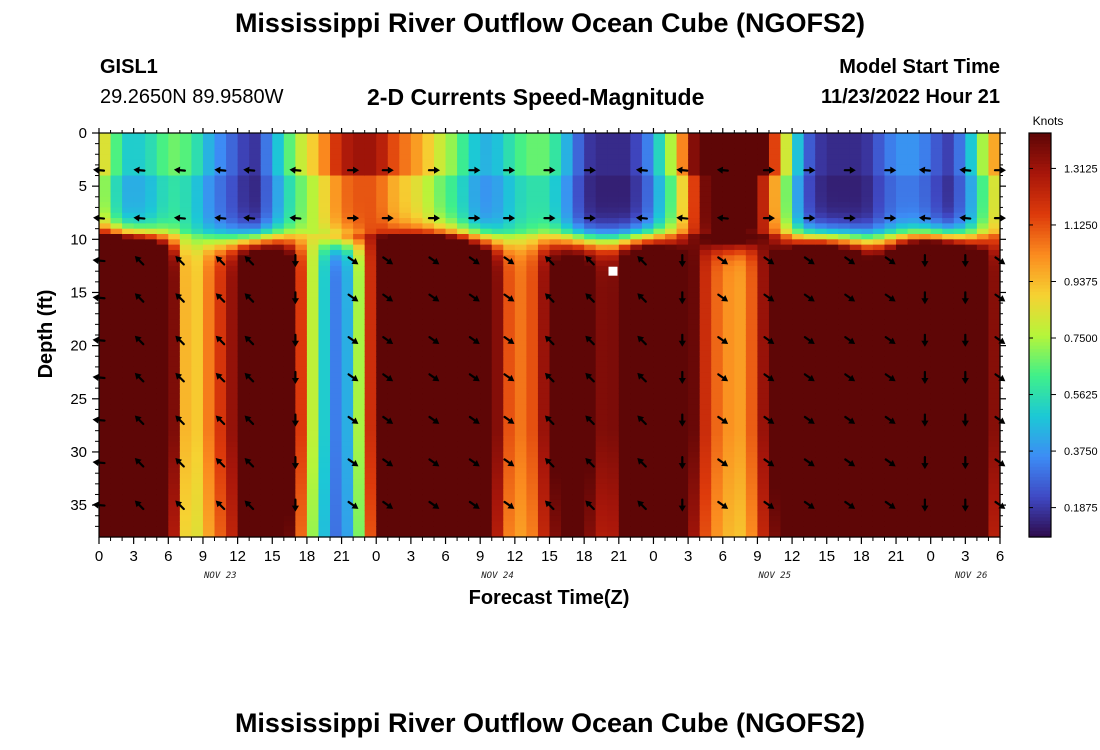  I want to click on station-id: GISL1, so click(129, 67).